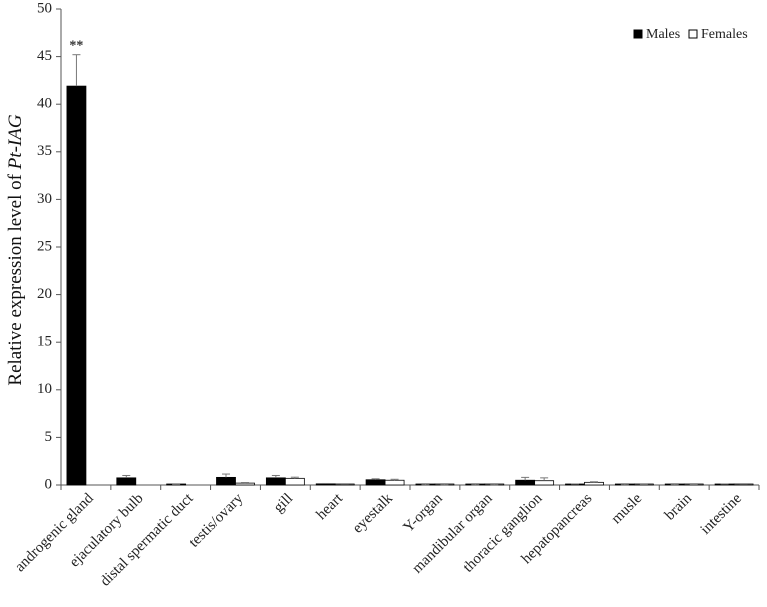 The image size is (767, 607). What do you see at coordinates (283, 503) in the screenshot?
I see `x-category-label: gill` at bounding box center [283, 503].